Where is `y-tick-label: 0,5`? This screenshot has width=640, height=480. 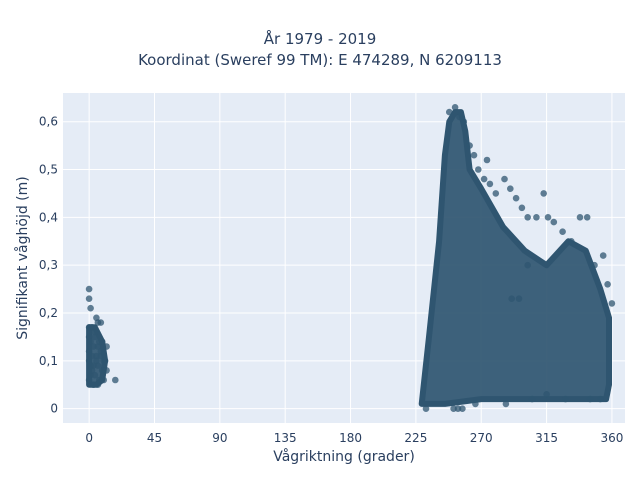 y-tick-label: 0,5 is located at coordinates (48, 170).